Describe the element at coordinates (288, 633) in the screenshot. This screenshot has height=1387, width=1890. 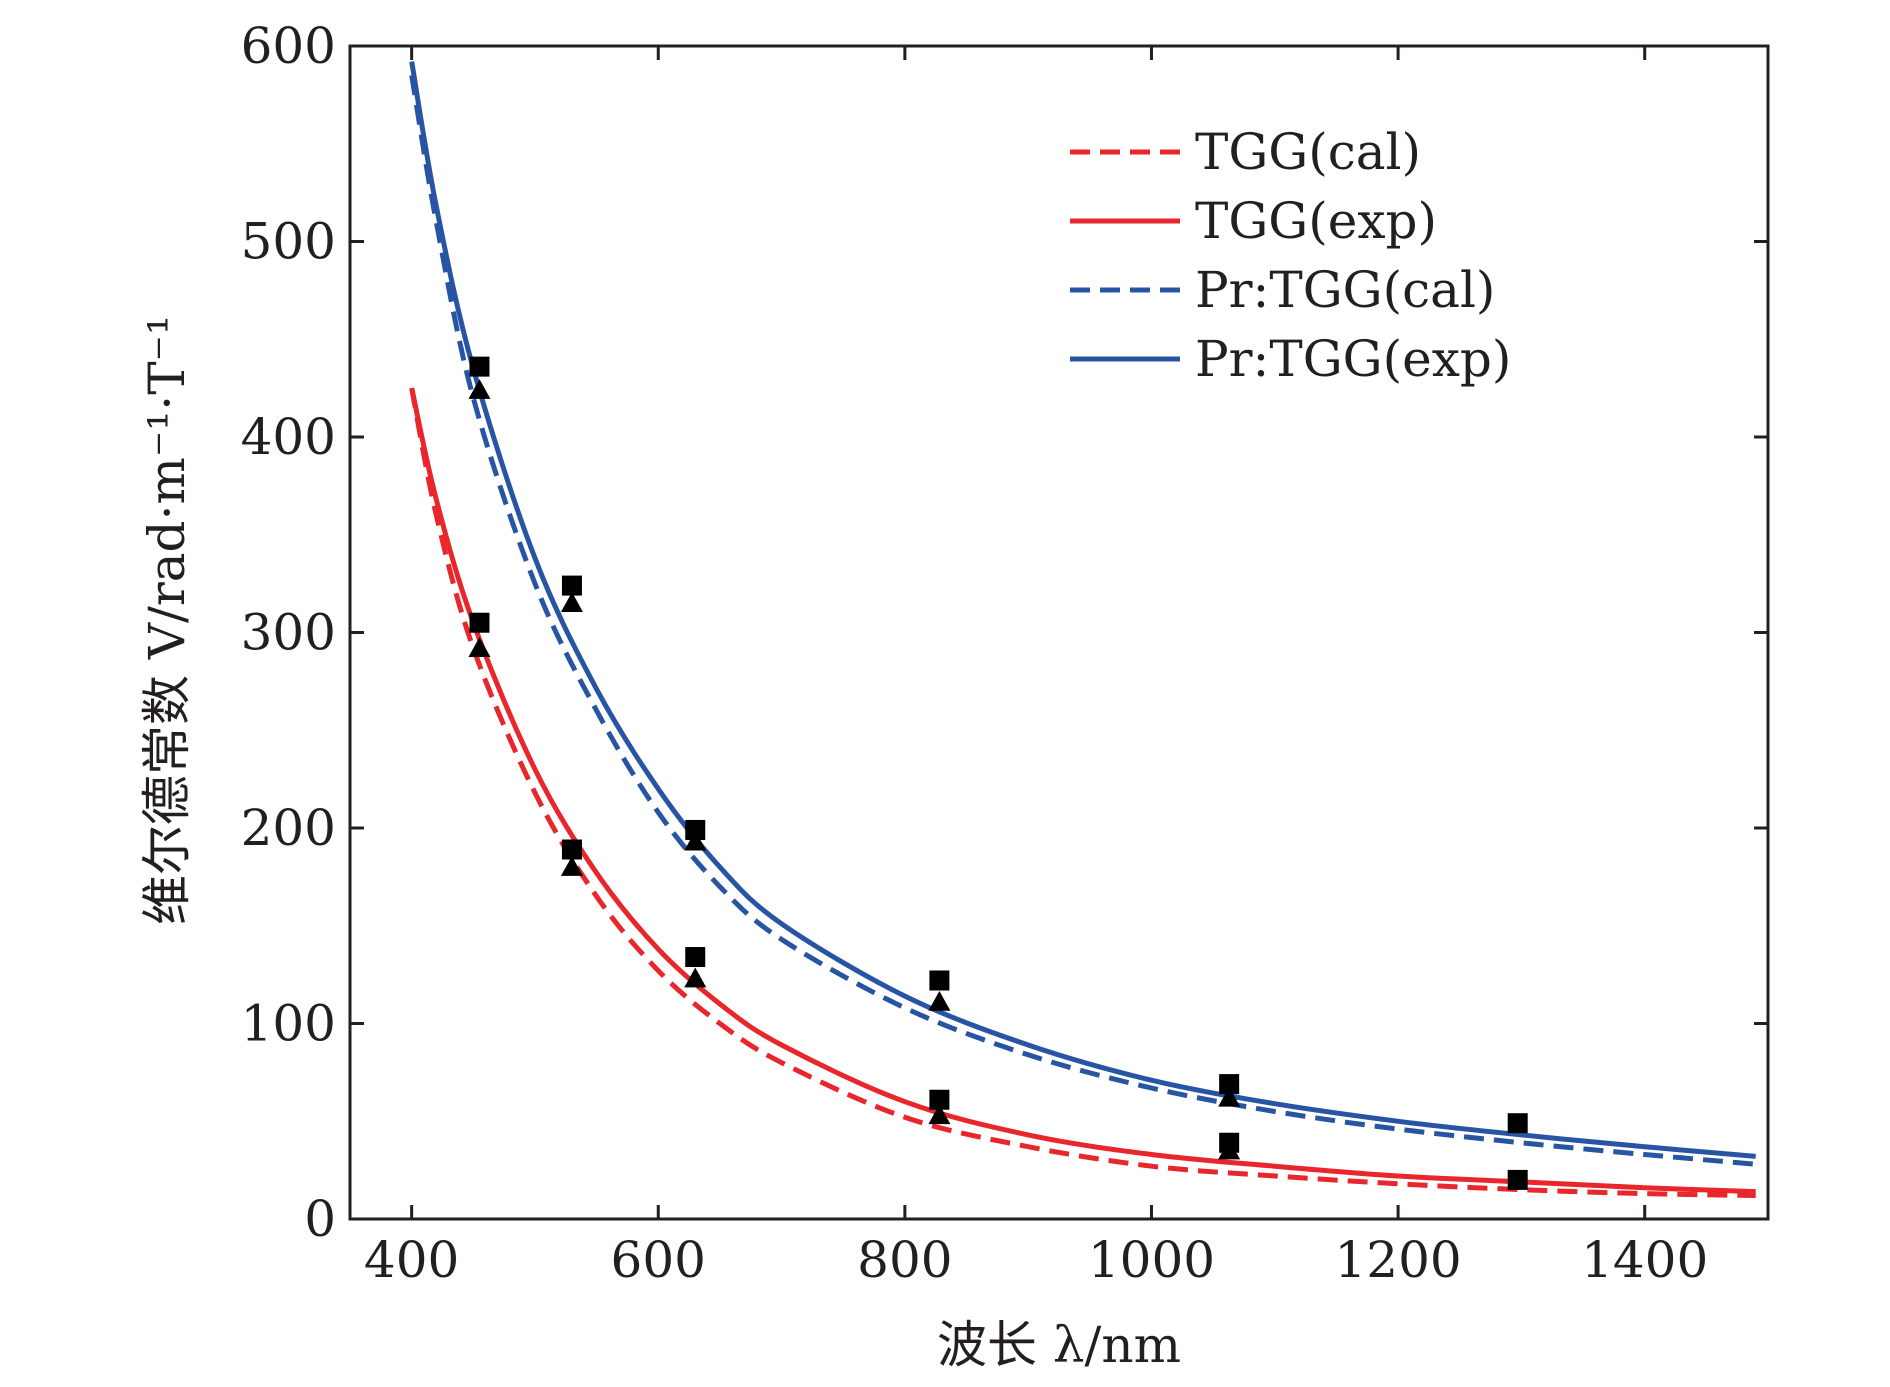
I see `y-tick-label: 300` at that location.